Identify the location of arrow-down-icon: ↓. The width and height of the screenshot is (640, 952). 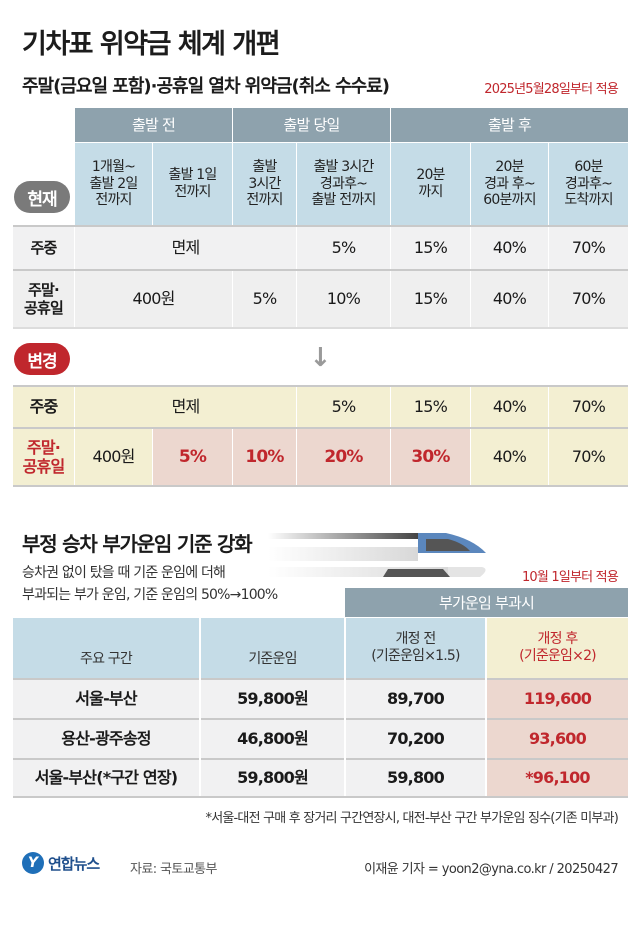
(320, 358).